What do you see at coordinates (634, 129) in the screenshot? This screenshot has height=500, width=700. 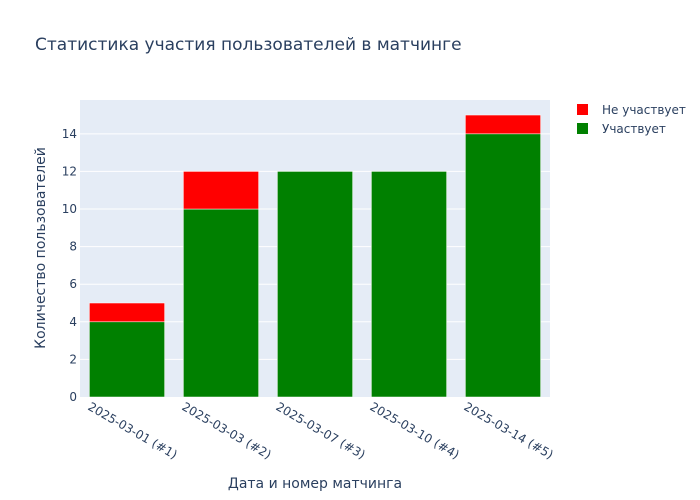 I see `legend-label: Участвует` at bounding box center [634, 129].